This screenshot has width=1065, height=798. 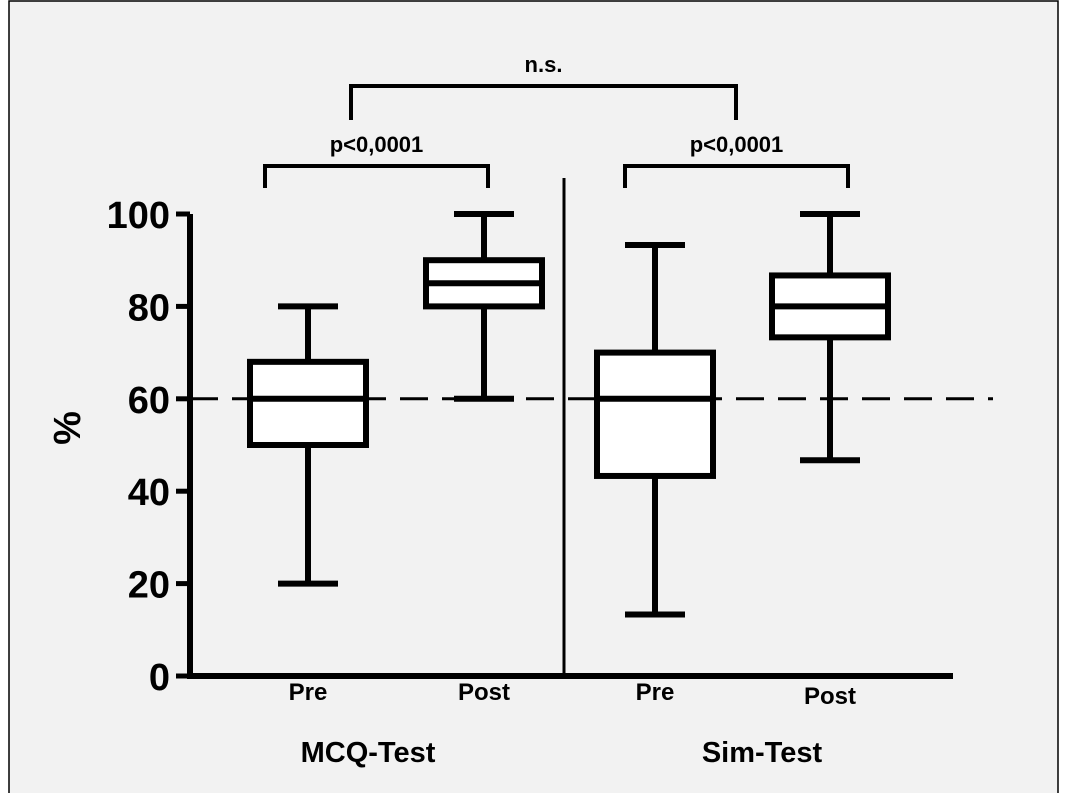 What do you see at coordinates (368, 753) in the screenshot?
I see `group-label: MCQ-Test` at bounding box center [368, 753].